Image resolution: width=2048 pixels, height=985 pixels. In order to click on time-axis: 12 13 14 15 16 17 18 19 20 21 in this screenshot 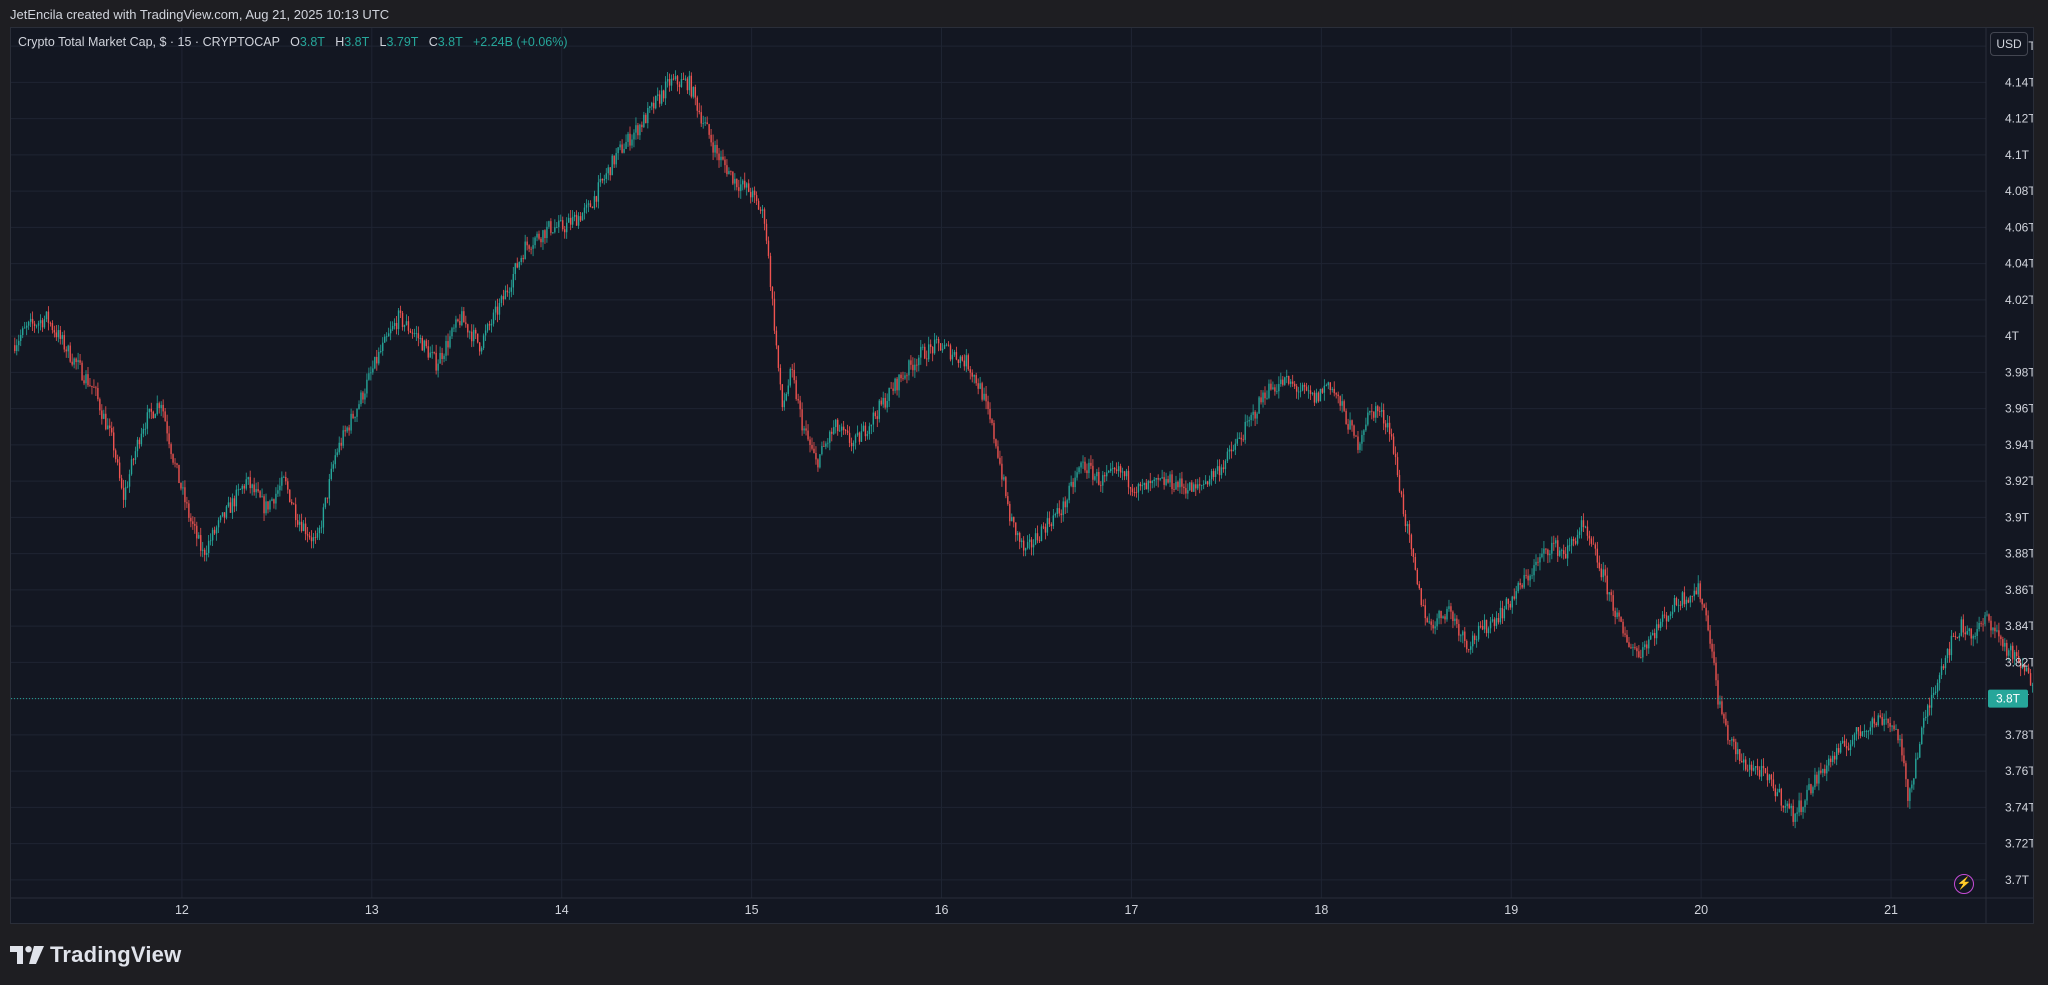, I will do `click(1022, 907)`.